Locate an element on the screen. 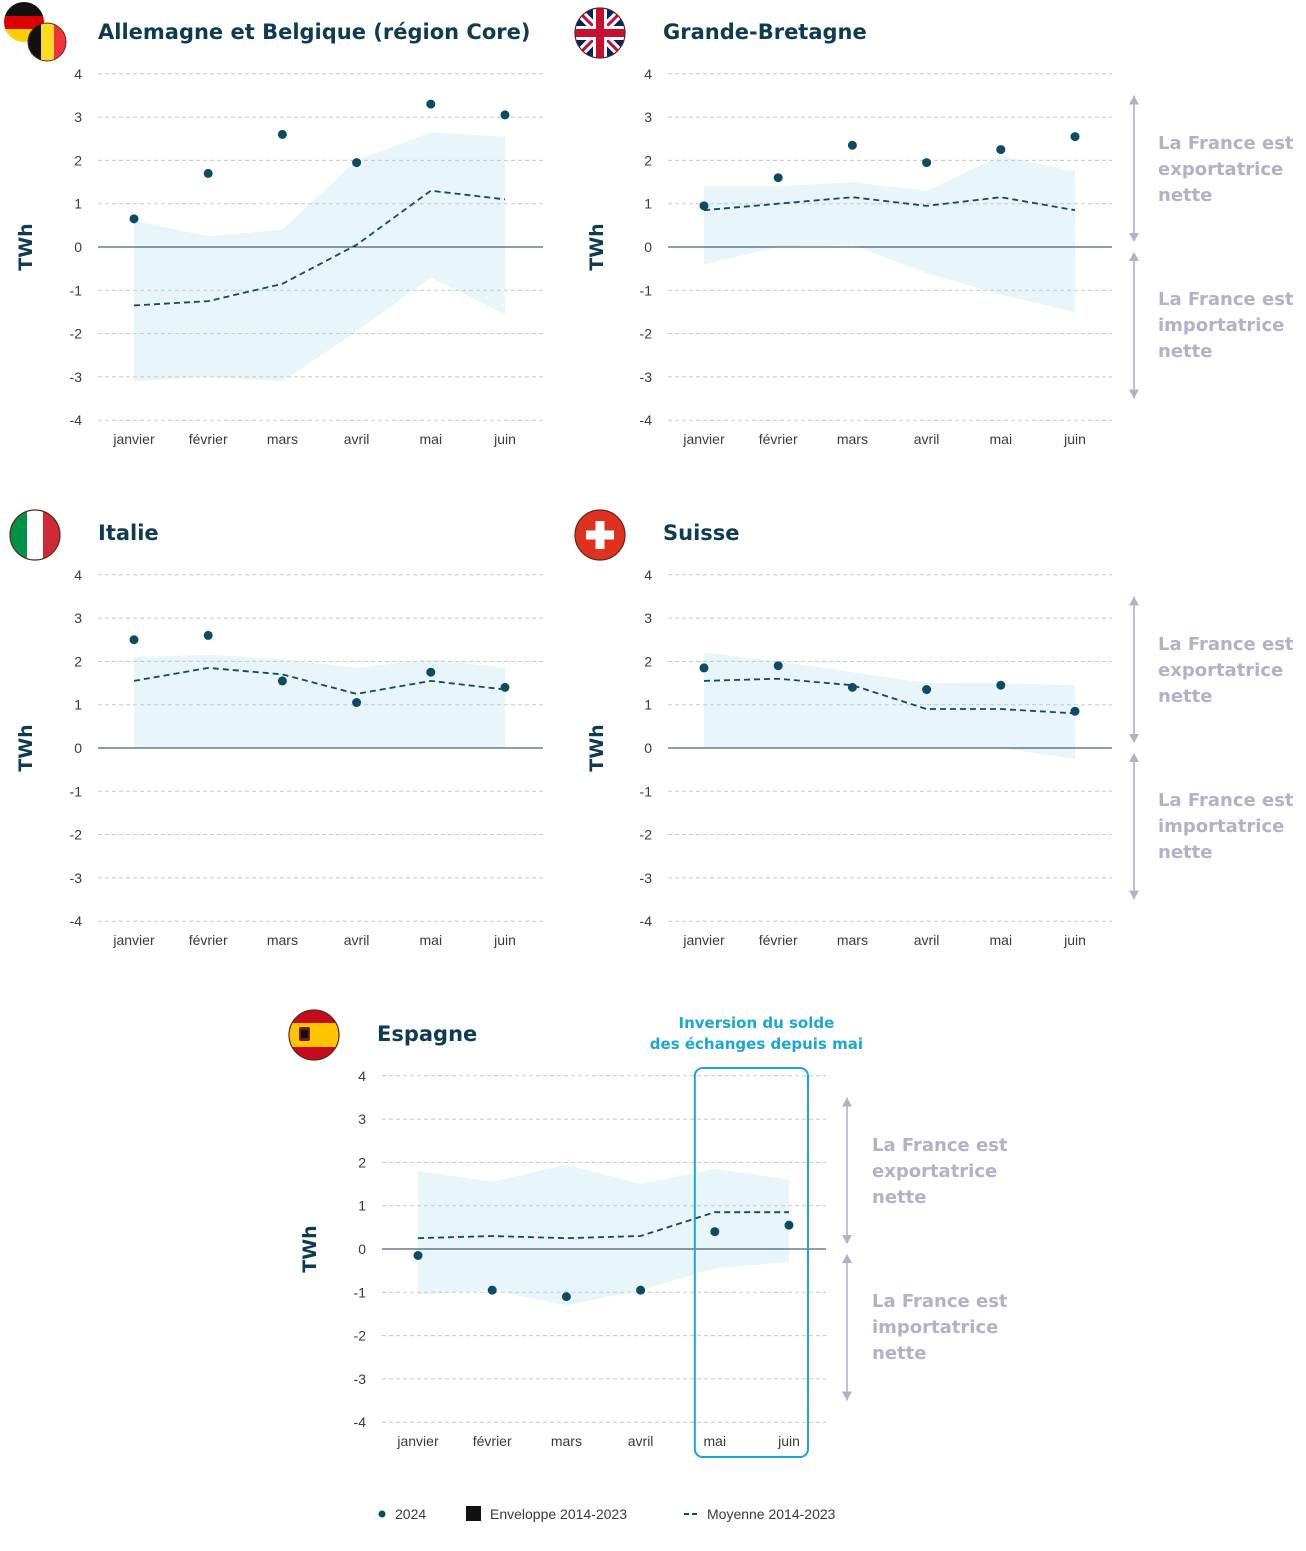 The width and height of the screenshot is (1306, 1551). switzerland-flag-icon is located at coordinates (600, 535).